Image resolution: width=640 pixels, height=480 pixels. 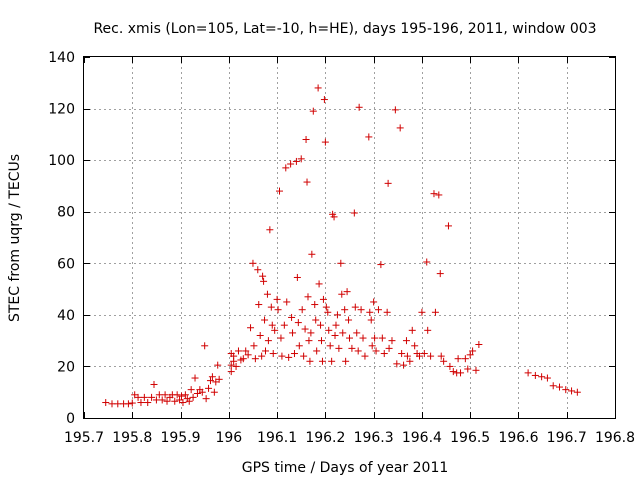 I want to click on y-tick-labels: 0 20 40 60 80 100 120 140, so click(x=61, y=238).